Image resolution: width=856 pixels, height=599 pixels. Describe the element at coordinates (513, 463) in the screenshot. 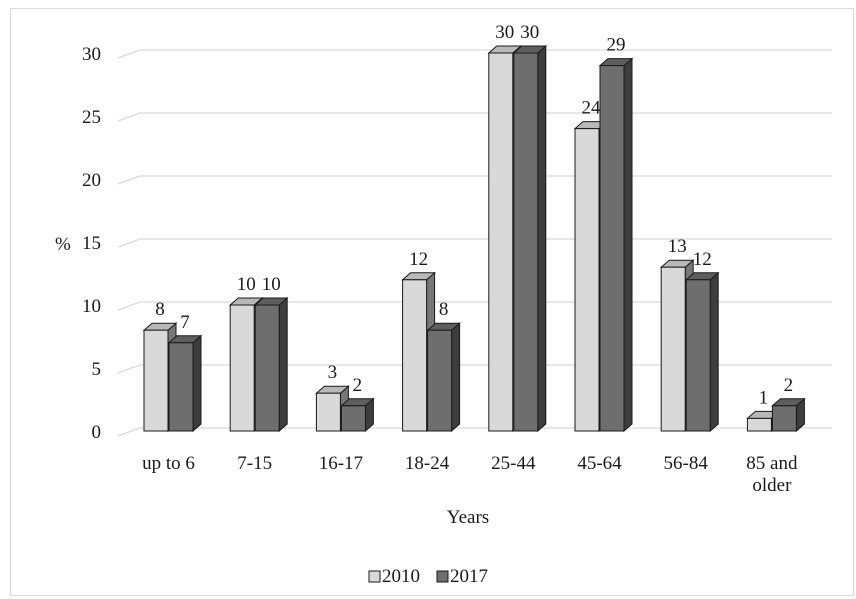

I see `x-tick-label: 25-44` at that location.